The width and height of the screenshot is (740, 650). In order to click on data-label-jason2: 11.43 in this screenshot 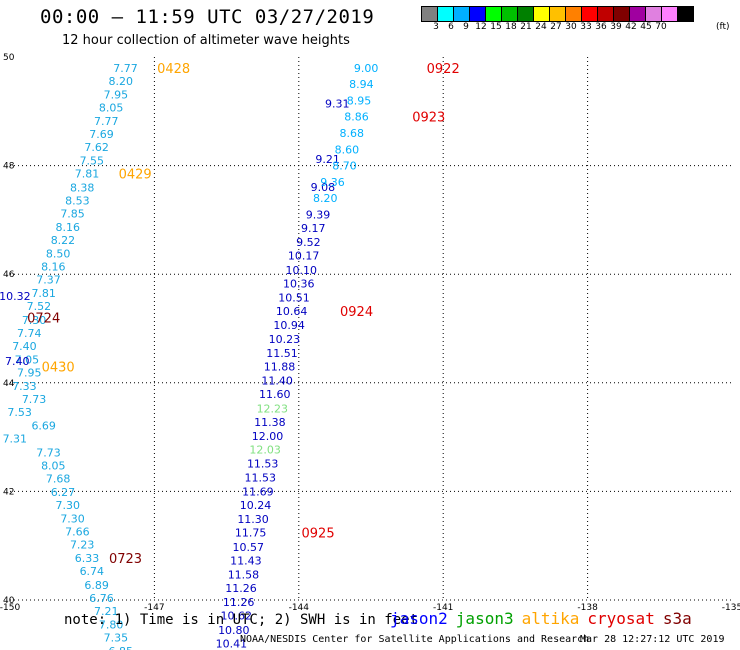, I will do `click(246, 560)`.